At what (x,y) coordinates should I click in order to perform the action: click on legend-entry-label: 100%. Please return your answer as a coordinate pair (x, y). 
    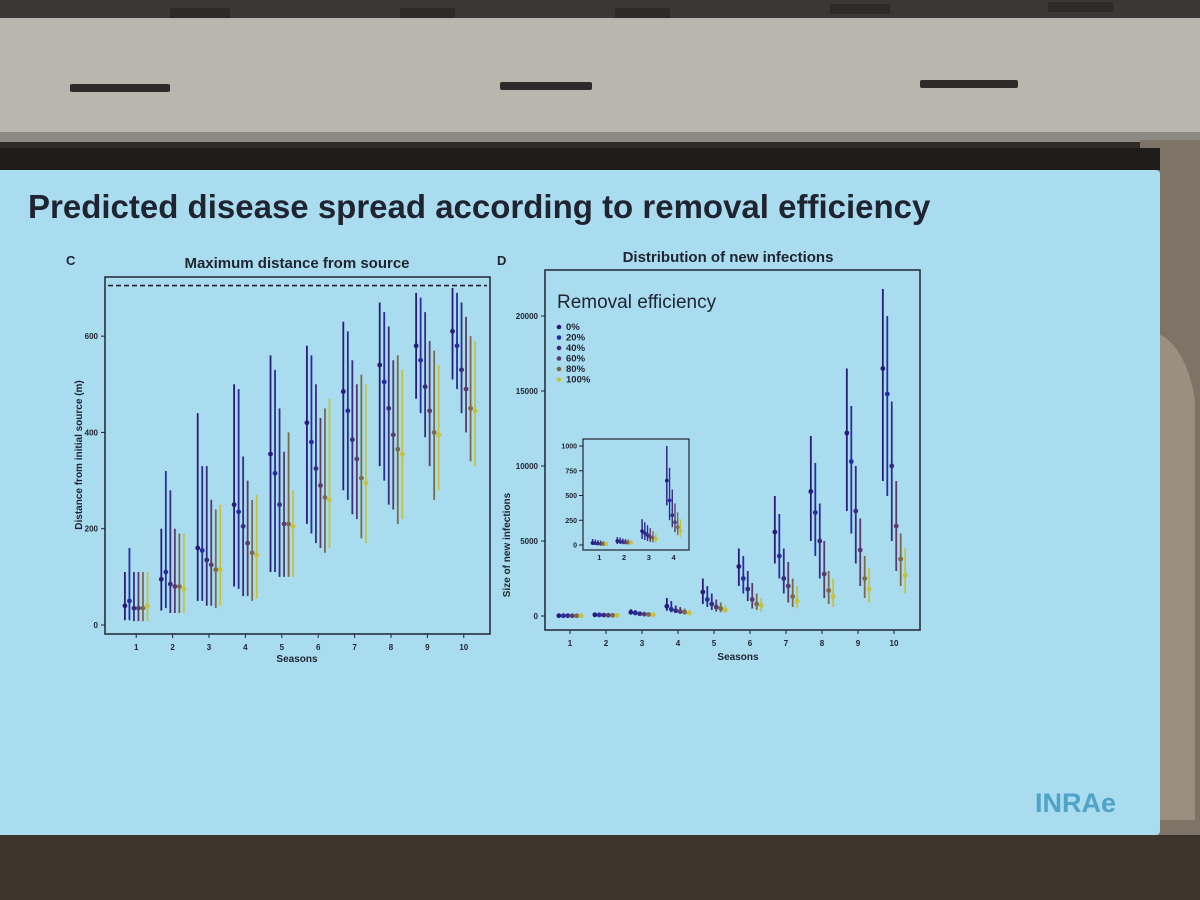
    Looking at the image, I should click on (578, 380).